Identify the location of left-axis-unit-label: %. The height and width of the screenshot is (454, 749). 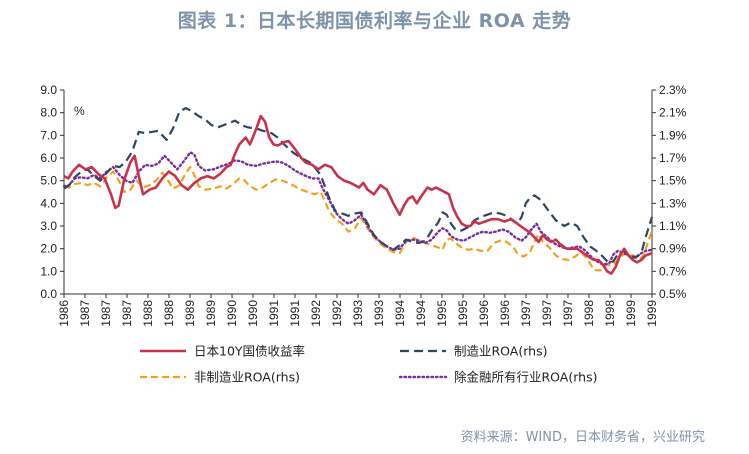
(79, 111).